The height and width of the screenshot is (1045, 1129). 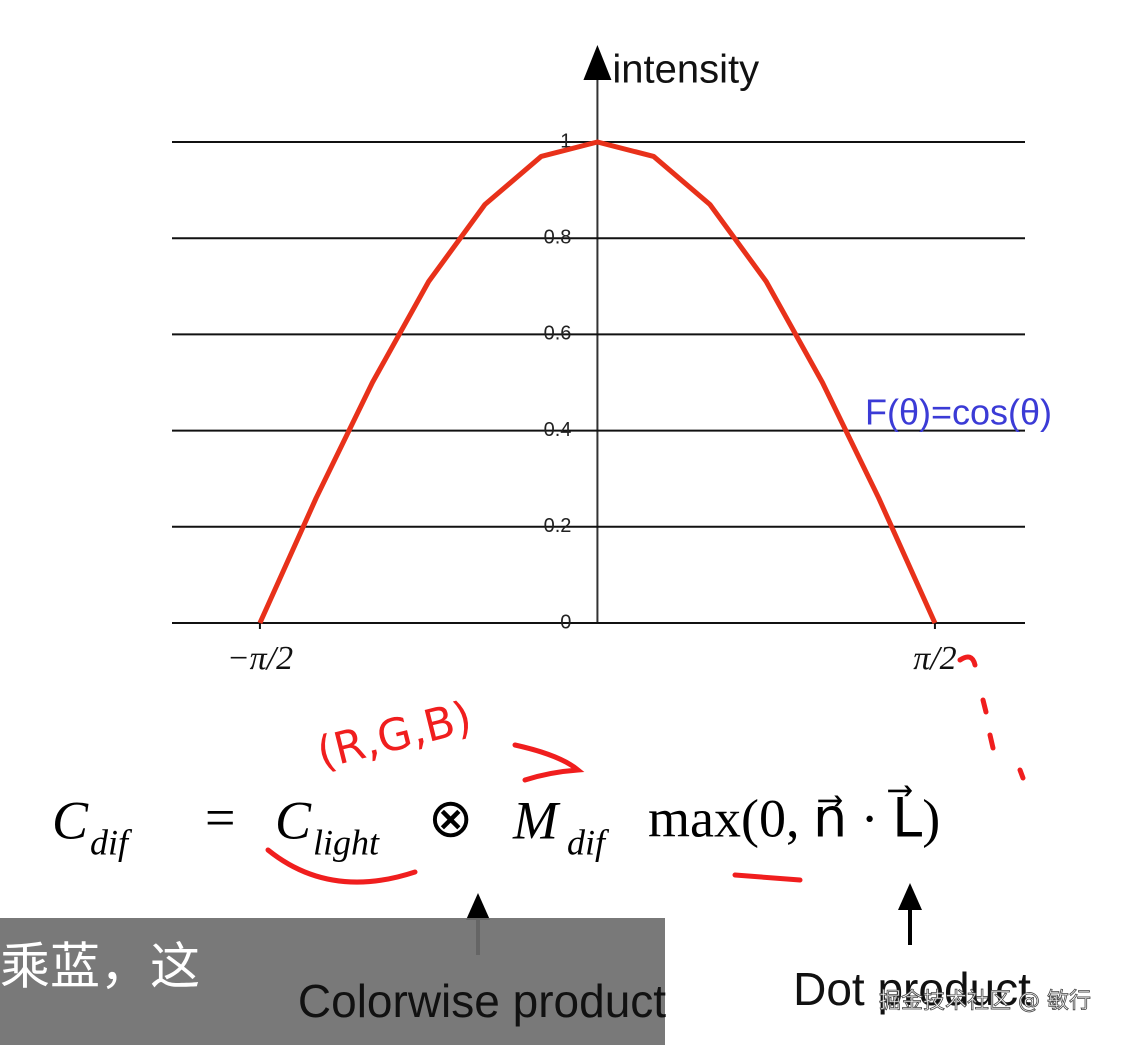 I want to click on y-tick-label: 0.8, so click(x=558, y=237).